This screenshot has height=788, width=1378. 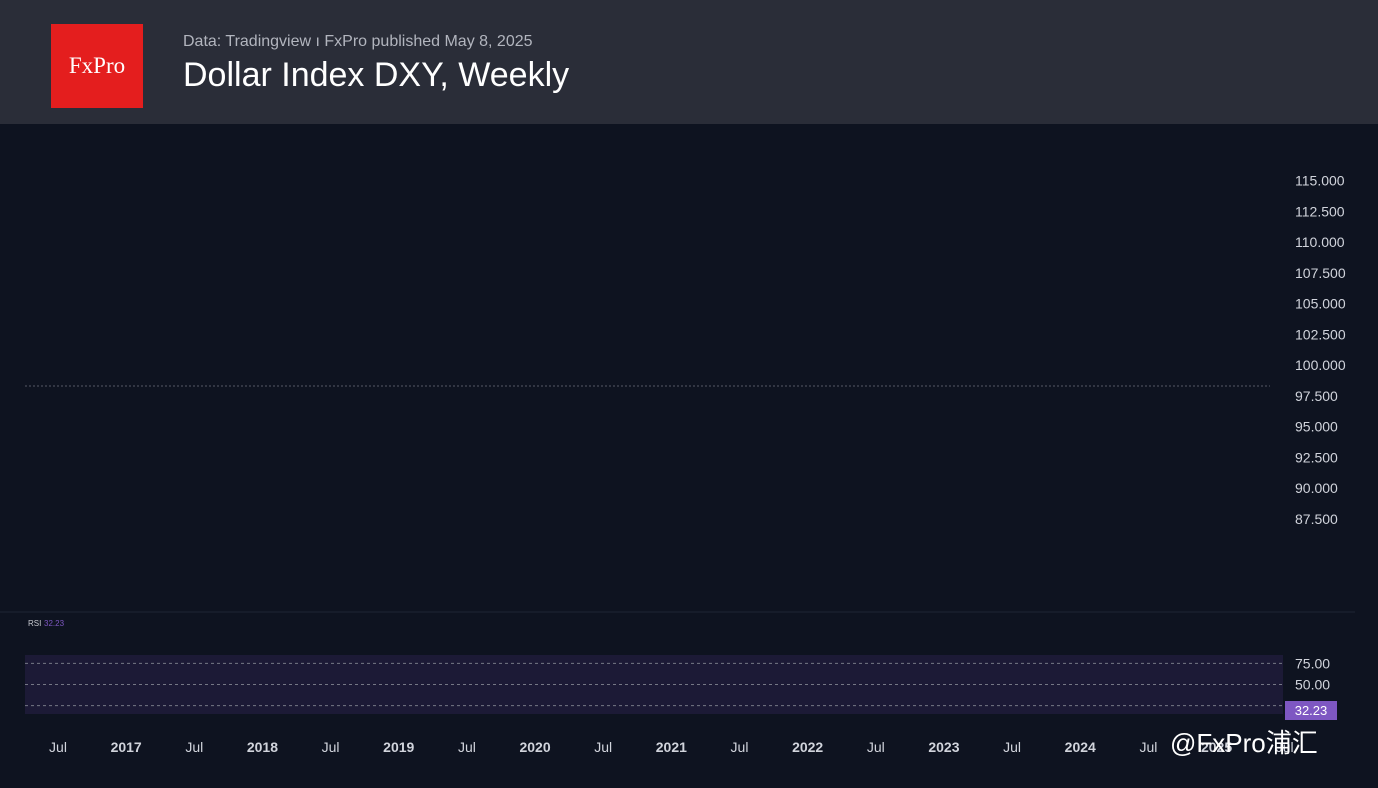 I want to click on time-tick-label: 2023, so click(x=943, y=747).